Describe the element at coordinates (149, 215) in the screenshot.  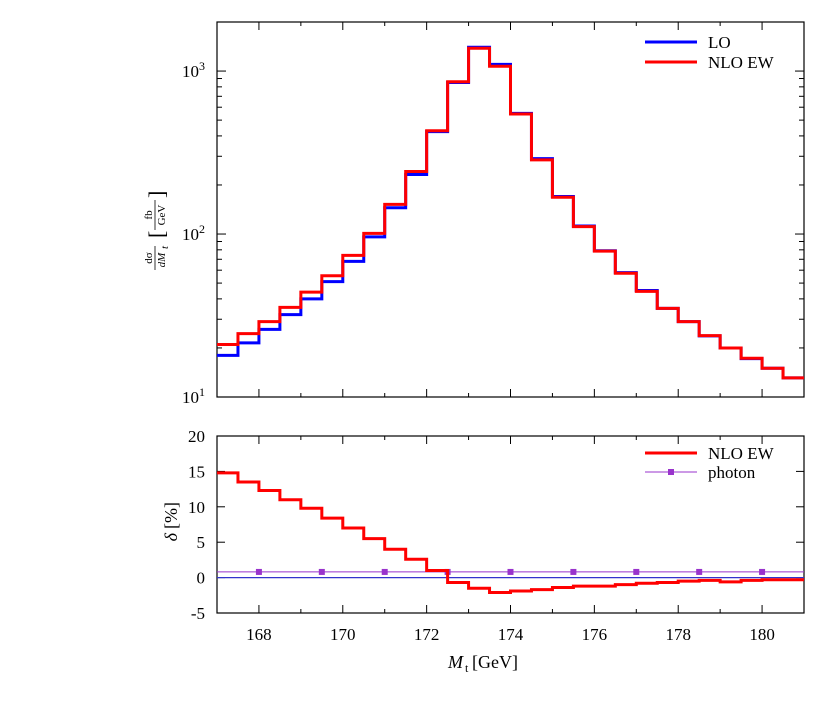
I see `ylabel-bracket-num: fb` at that location.